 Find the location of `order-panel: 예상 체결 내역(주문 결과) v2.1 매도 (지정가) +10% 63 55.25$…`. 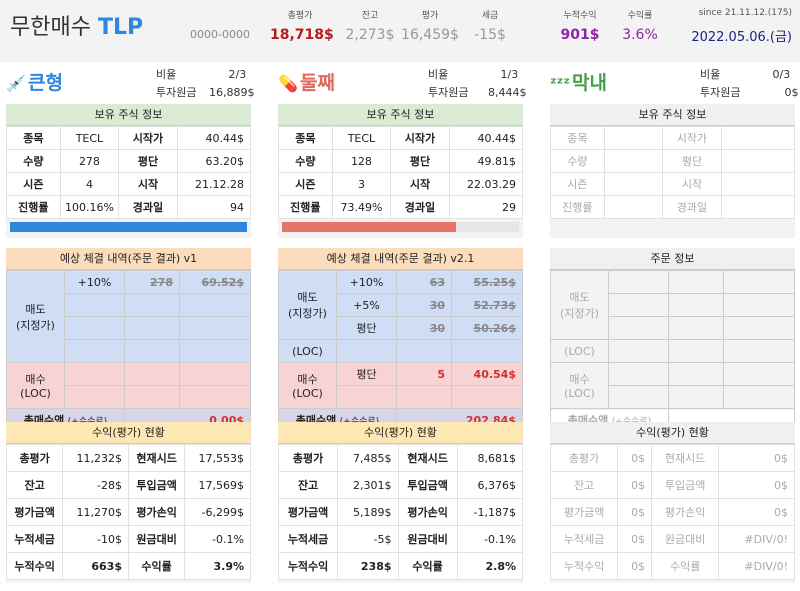

order-panel: 예상 체결 내역(주문 결과) v2.1 매도 (지정가) +10% 63 55.25$… is located at coordinates (400, 340).